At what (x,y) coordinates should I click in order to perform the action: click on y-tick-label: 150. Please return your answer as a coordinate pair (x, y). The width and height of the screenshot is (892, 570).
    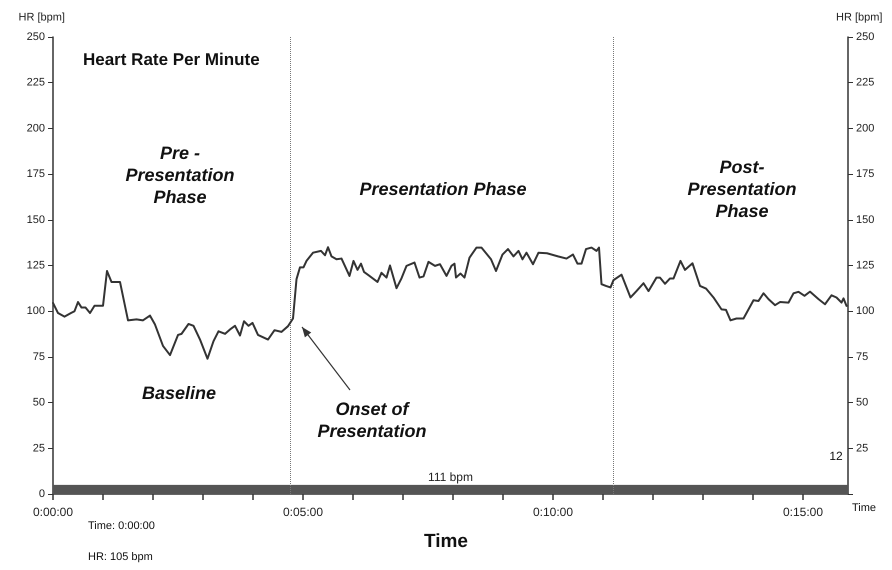
    Looking at the image, I should click on (35, 220).